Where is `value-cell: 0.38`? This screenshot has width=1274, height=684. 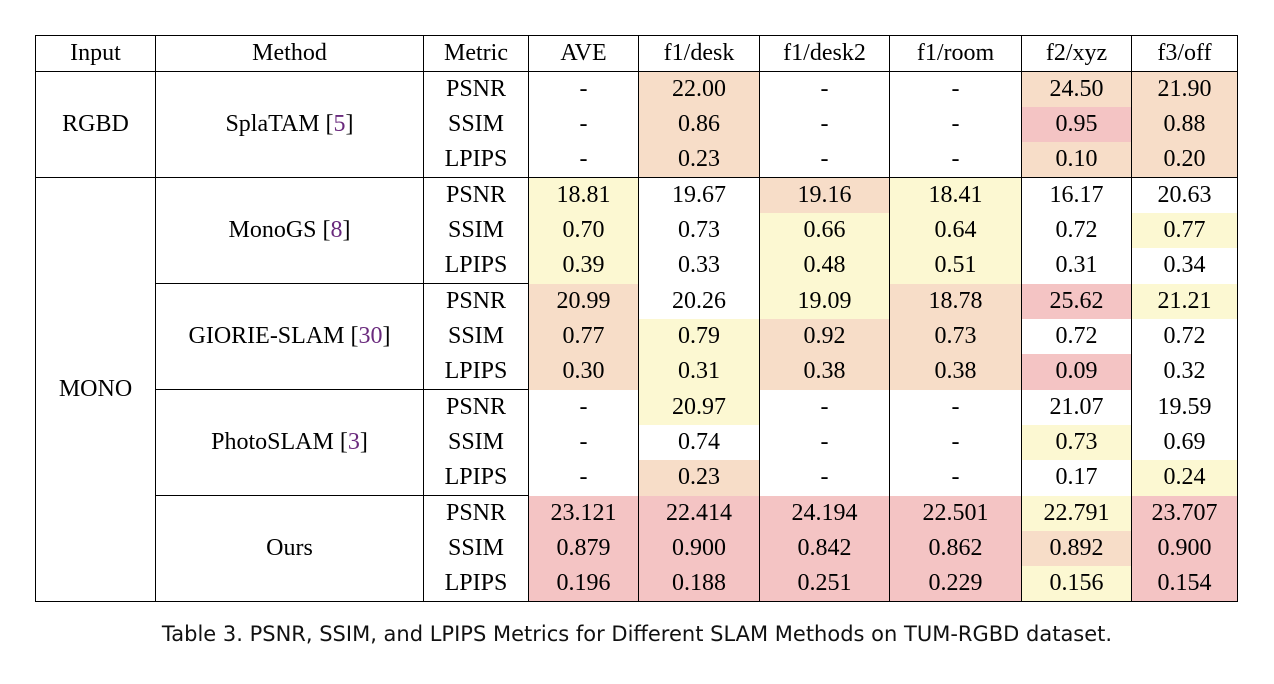
value-cell: 0.38 is located at coordinates (824, 372).